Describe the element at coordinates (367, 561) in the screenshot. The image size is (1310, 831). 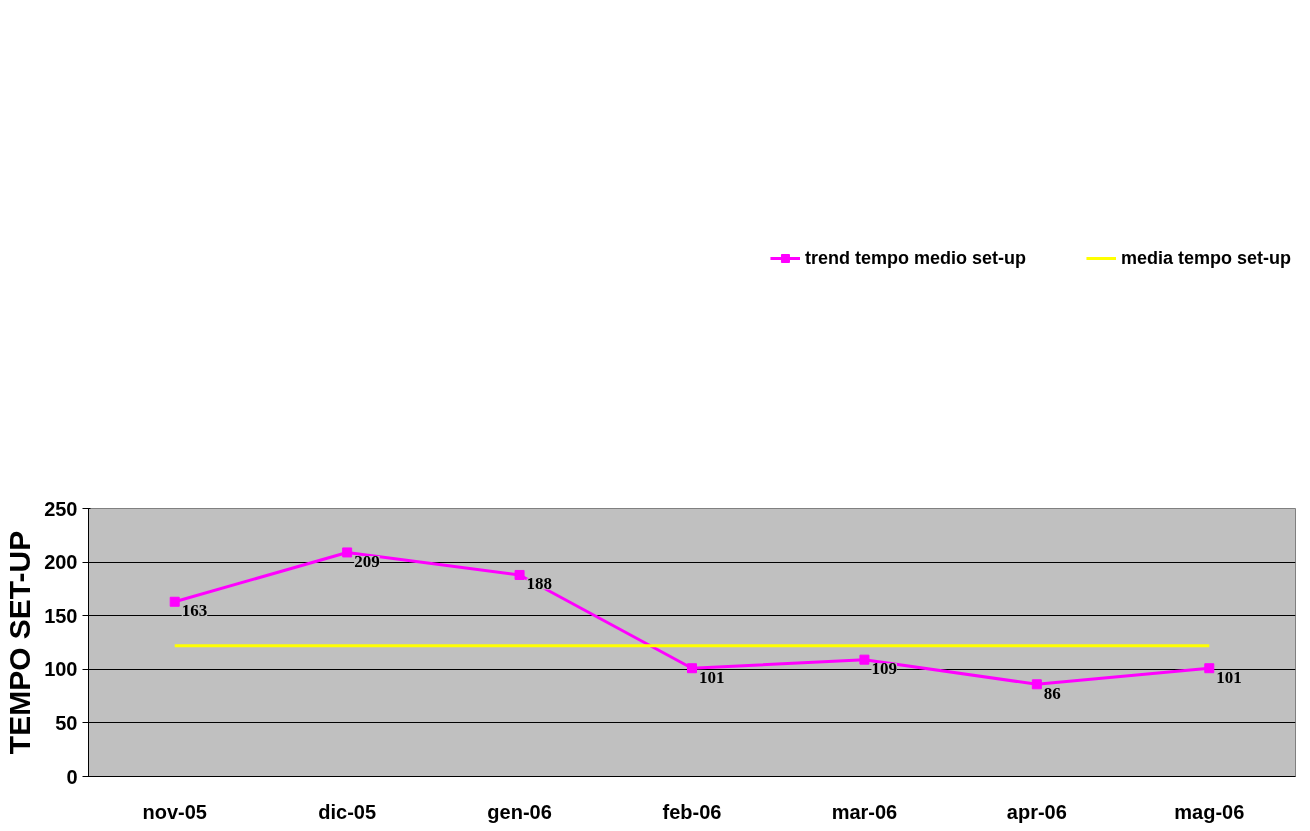
I see `data-label: 209` at that location.